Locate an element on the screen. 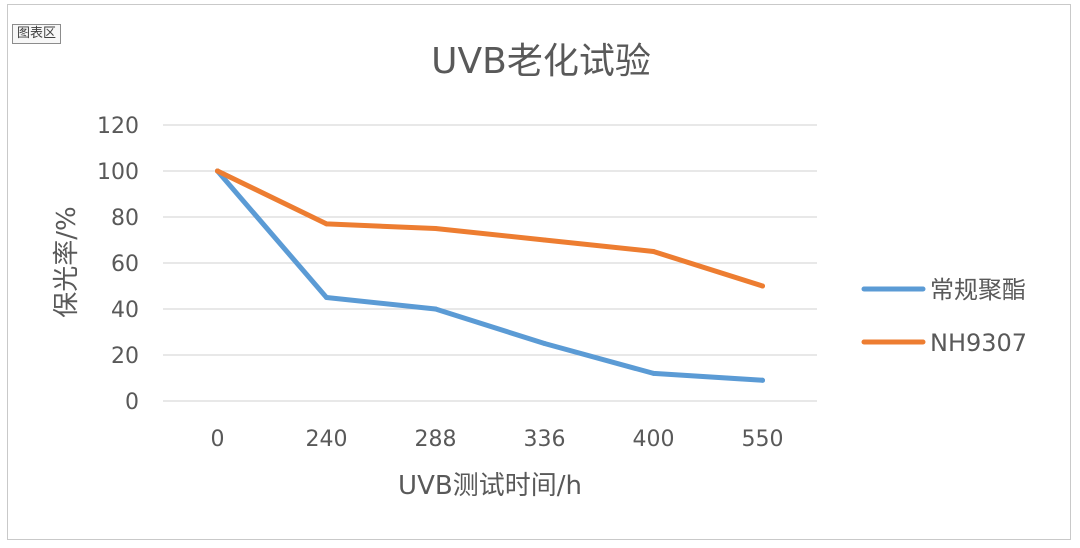 The height and width of the screenshot is (548, 1080). x-tick-label: 400 is located at coordinates (654, 439).